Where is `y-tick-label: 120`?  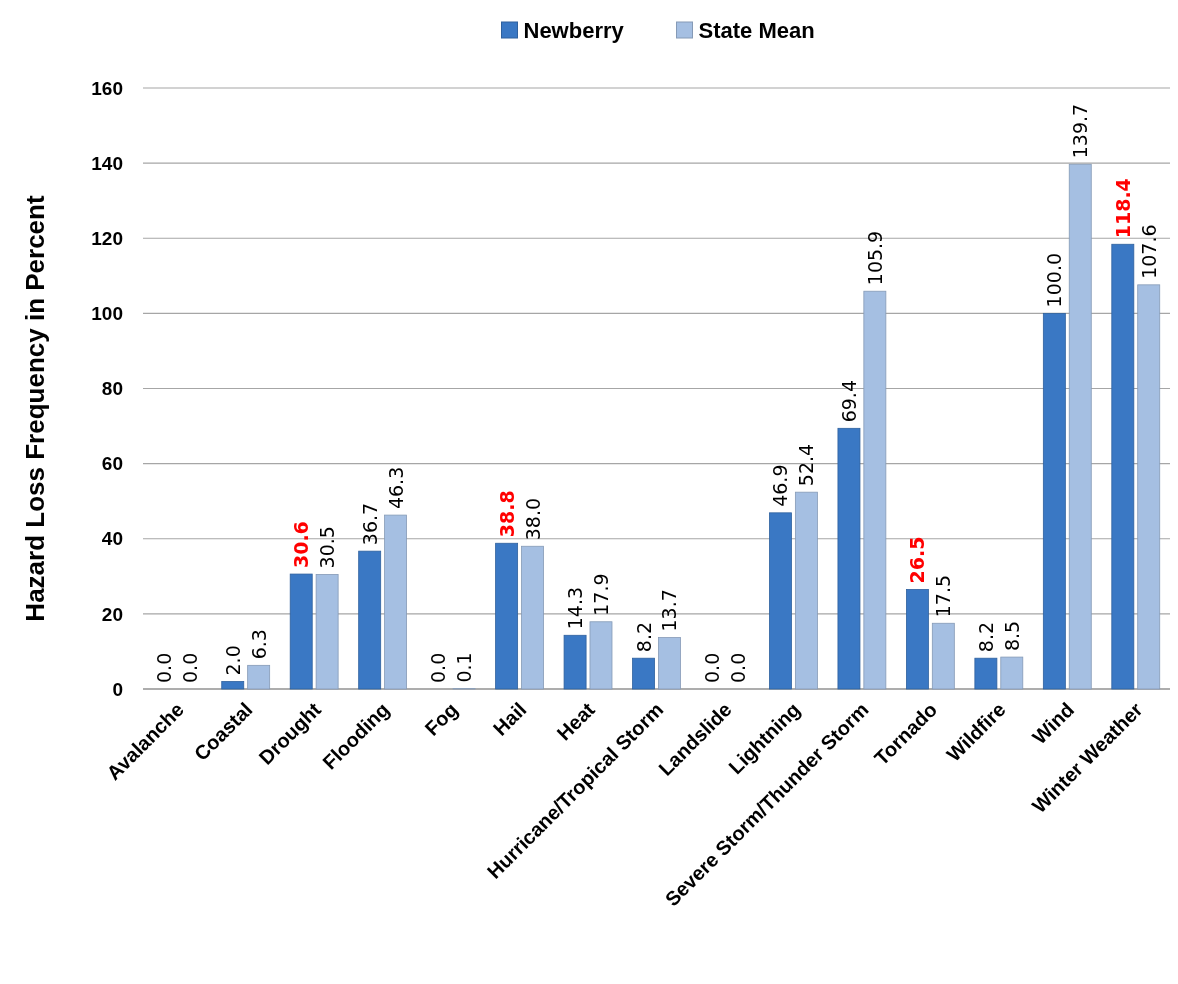 y-tick-label: 120 is located at coordinates (107, 238).